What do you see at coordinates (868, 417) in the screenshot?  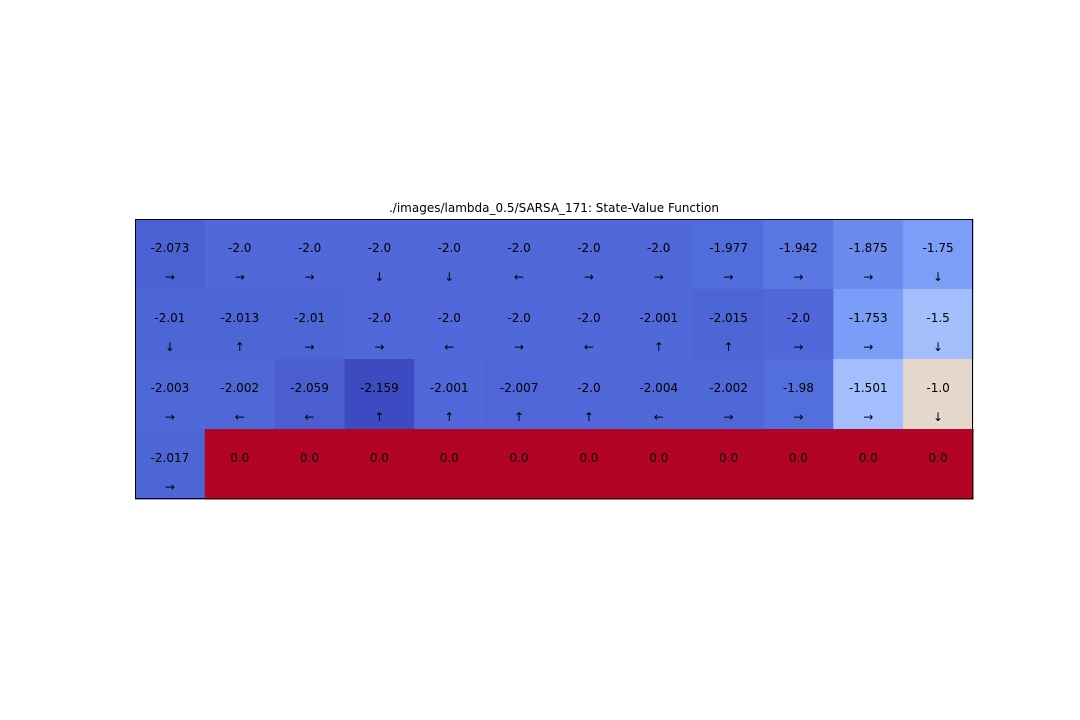 I see `policy-arrow-r2-c10: →` at bounding box center [868, 417].